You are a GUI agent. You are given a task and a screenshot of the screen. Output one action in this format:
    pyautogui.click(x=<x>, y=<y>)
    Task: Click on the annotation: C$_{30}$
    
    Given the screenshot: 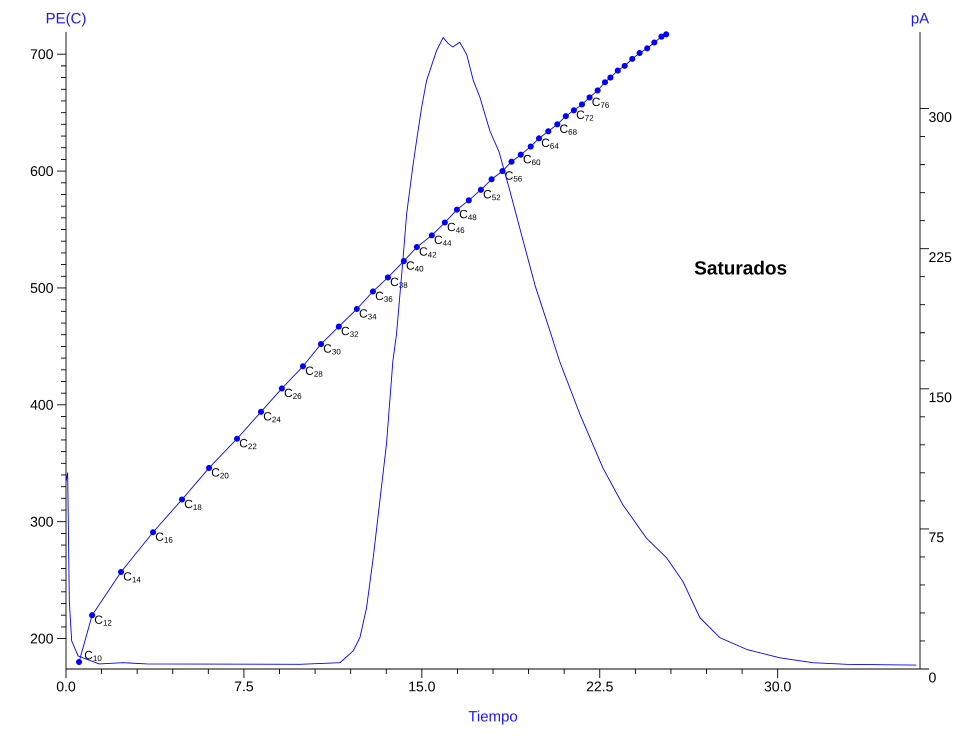 What is the action you would take?
    pyautogui.click(x=332, y=349)
    